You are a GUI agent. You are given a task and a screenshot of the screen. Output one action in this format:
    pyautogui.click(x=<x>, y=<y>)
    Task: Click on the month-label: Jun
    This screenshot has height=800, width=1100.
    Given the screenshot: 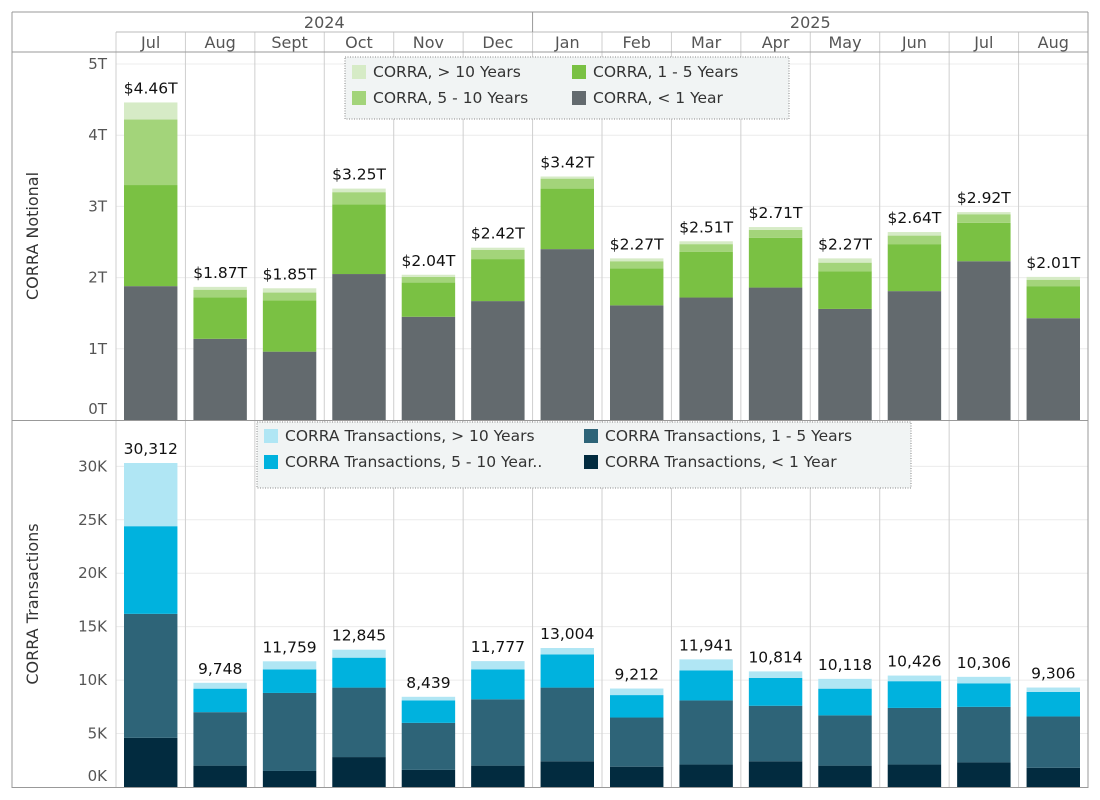 What is the action you would take?
    pyautogui.click(x=914, y=42)
    